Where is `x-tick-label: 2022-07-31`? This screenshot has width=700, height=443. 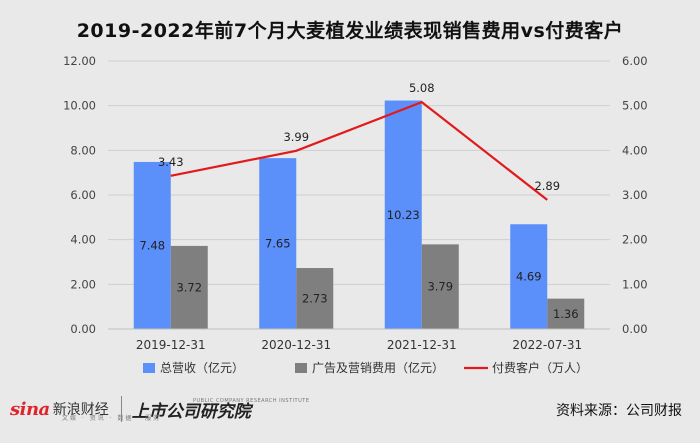
x-tick-label: 2022-07-31 is located at coordinates (547, 345).